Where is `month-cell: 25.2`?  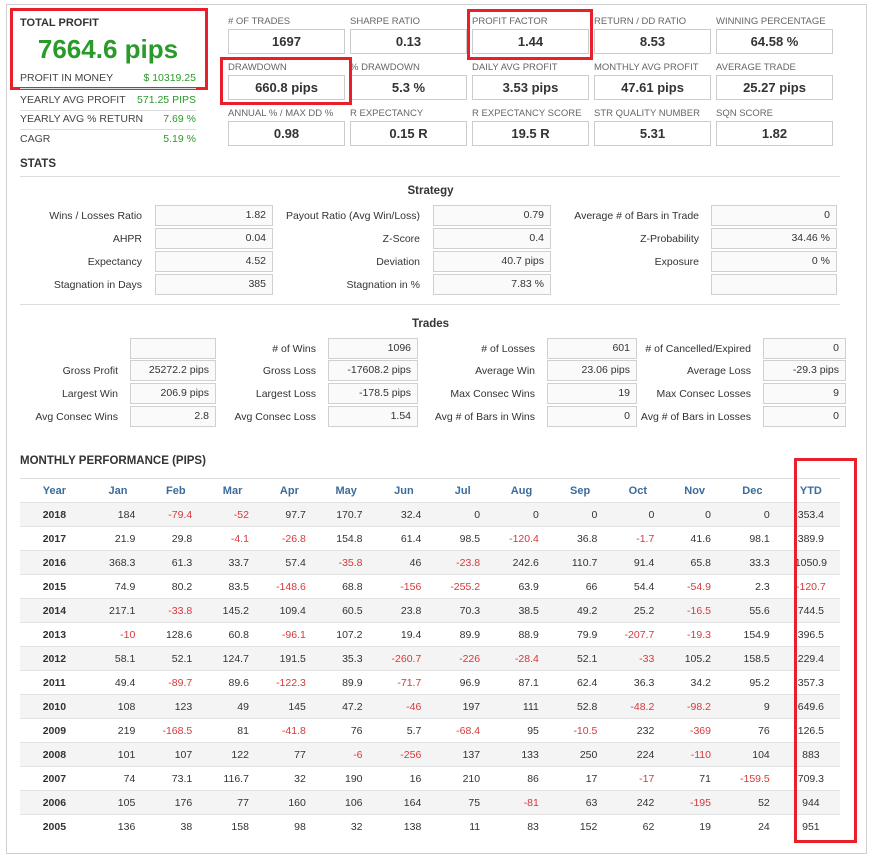
month-cell: 25.2 is located at coordinates (638, 610).